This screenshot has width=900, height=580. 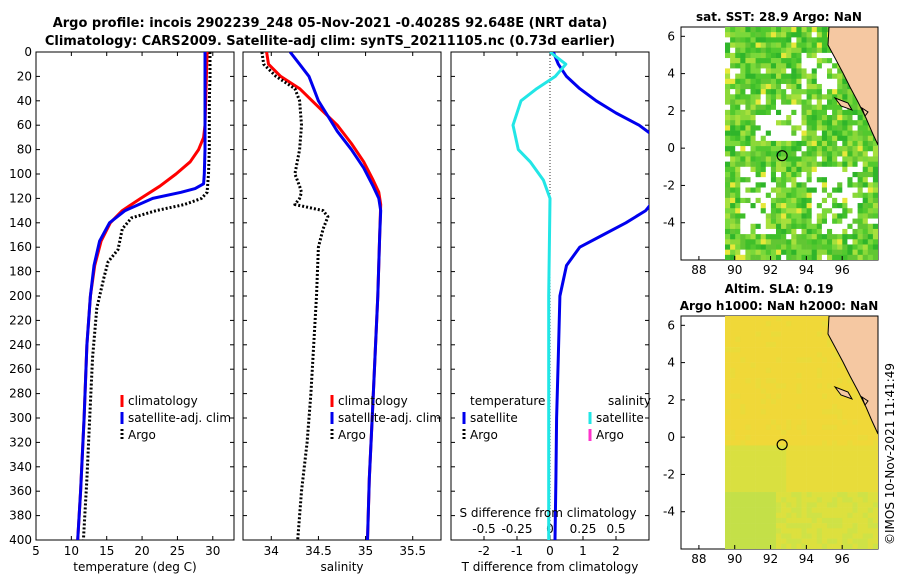 I want to click on map-y-tick-label: 2, so click(x=671, y=111).